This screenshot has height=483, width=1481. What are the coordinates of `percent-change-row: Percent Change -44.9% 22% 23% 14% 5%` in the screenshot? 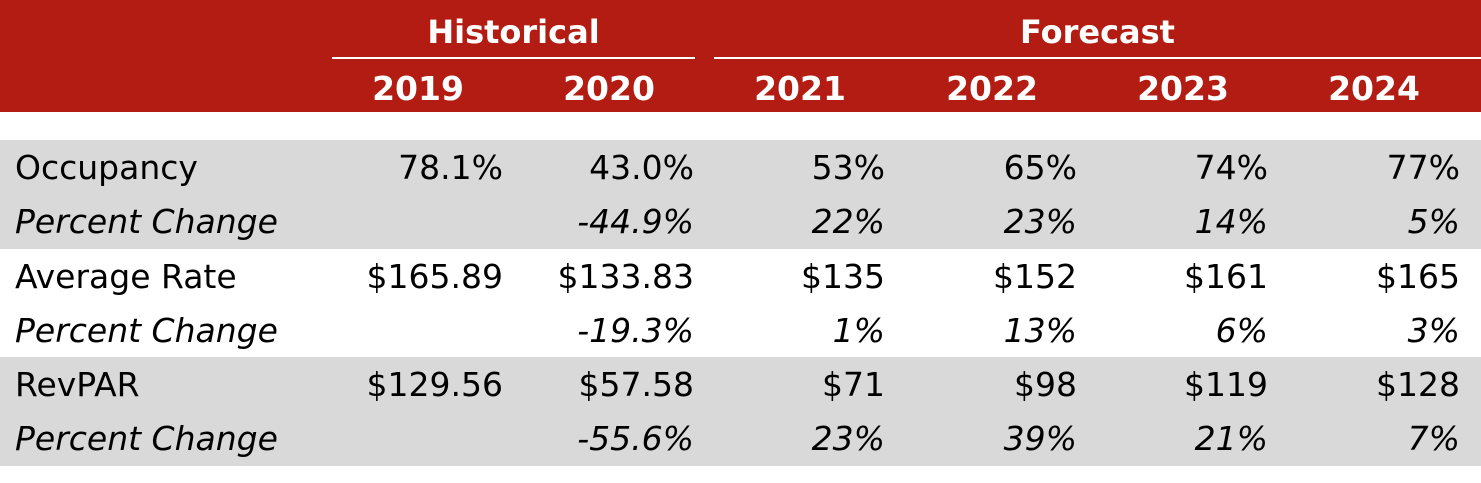 It's located at (740, 222).